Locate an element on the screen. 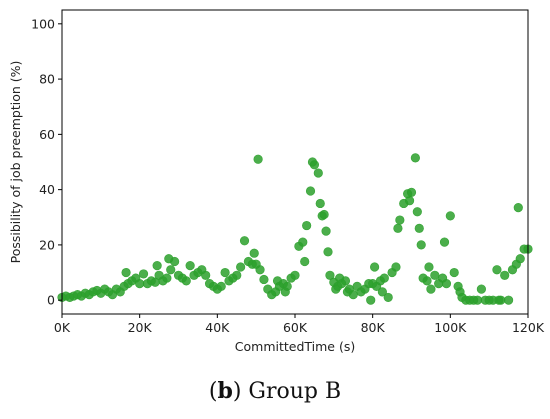 This screenshot has height=419, width=550. y-tick-label: 80 is located at coordinates (47, 79).